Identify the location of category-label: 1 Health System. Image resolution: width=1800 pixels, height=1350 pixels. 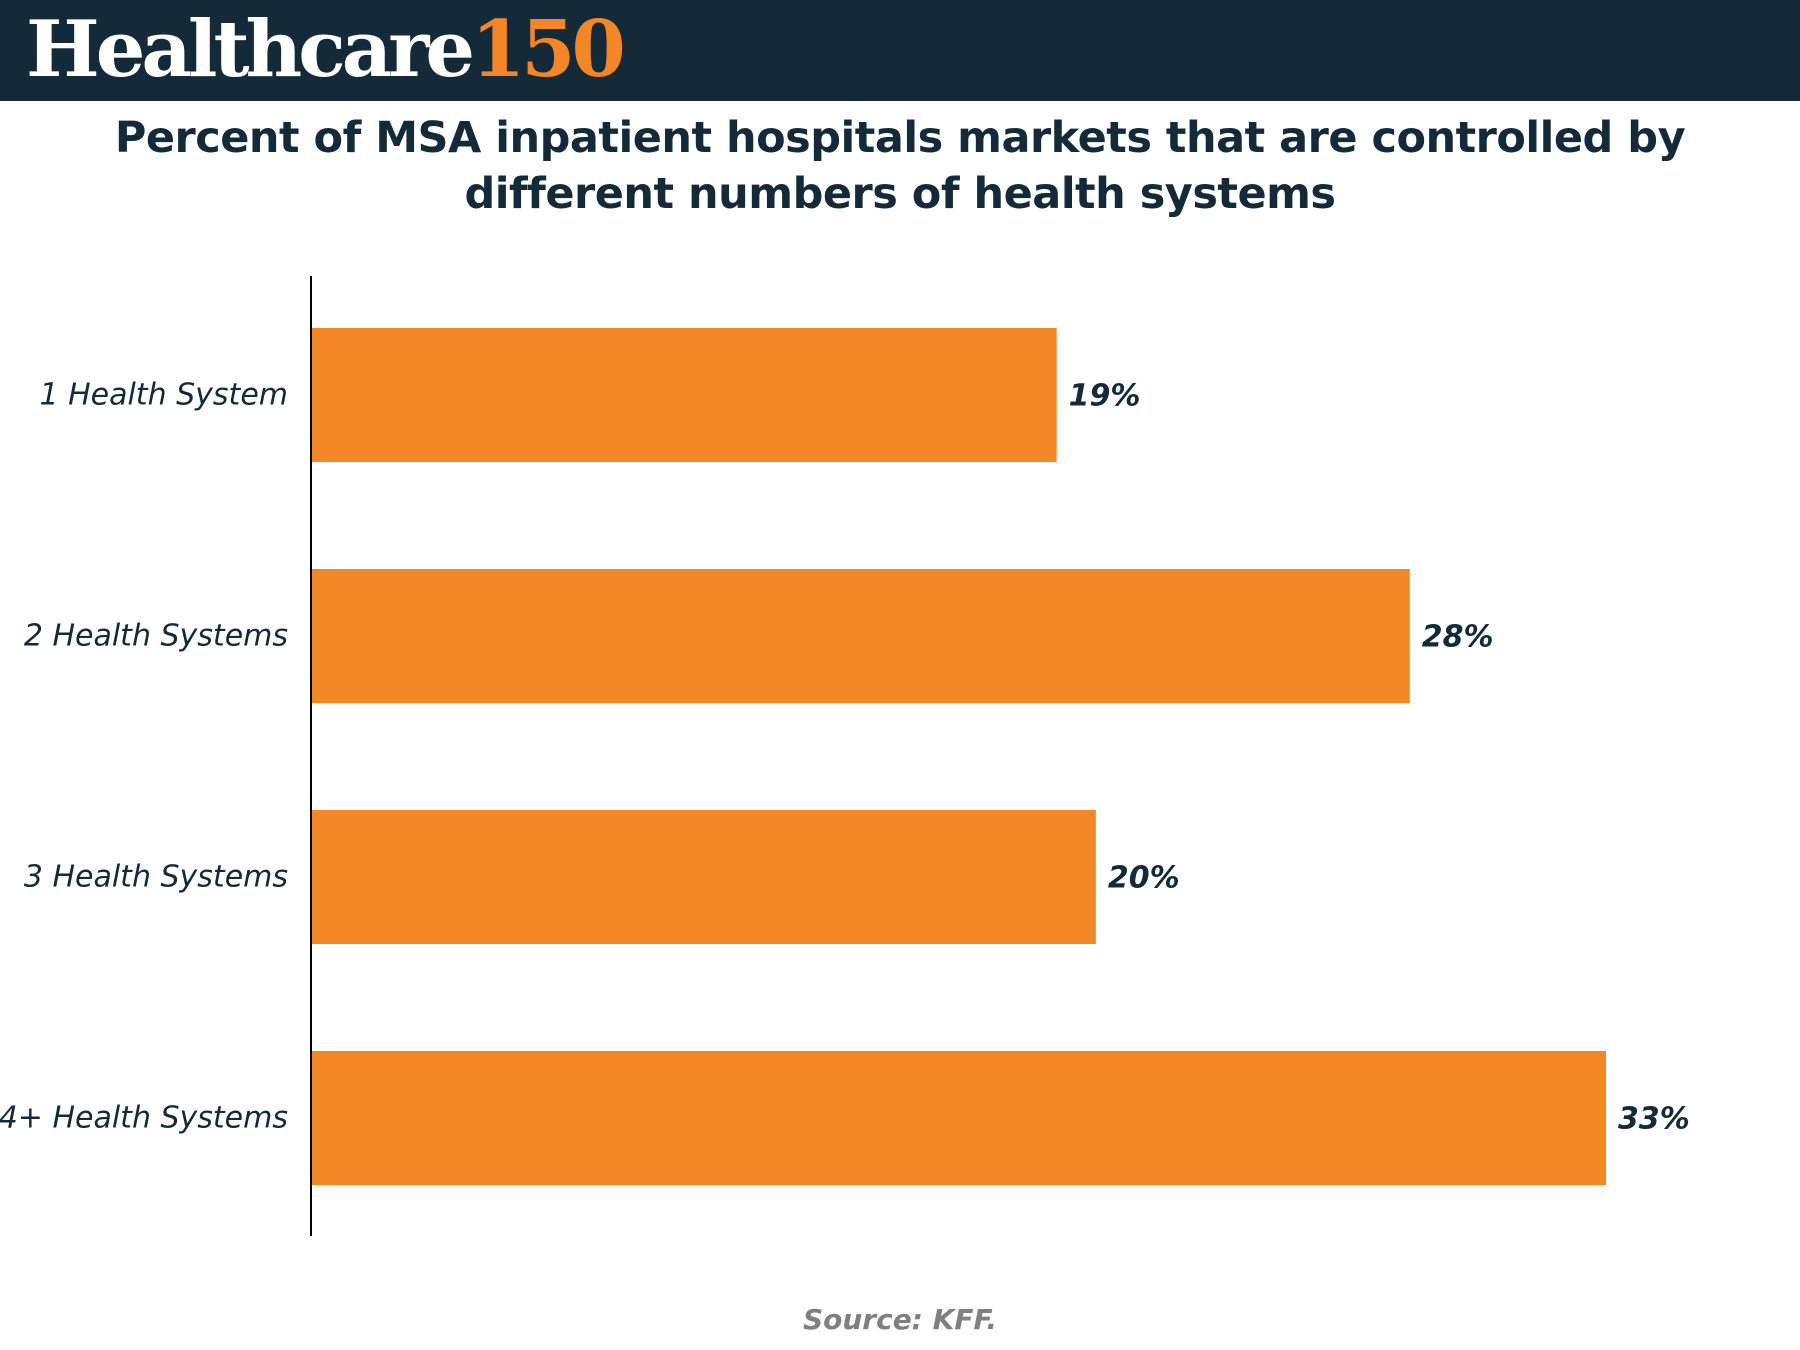
(163, 395).